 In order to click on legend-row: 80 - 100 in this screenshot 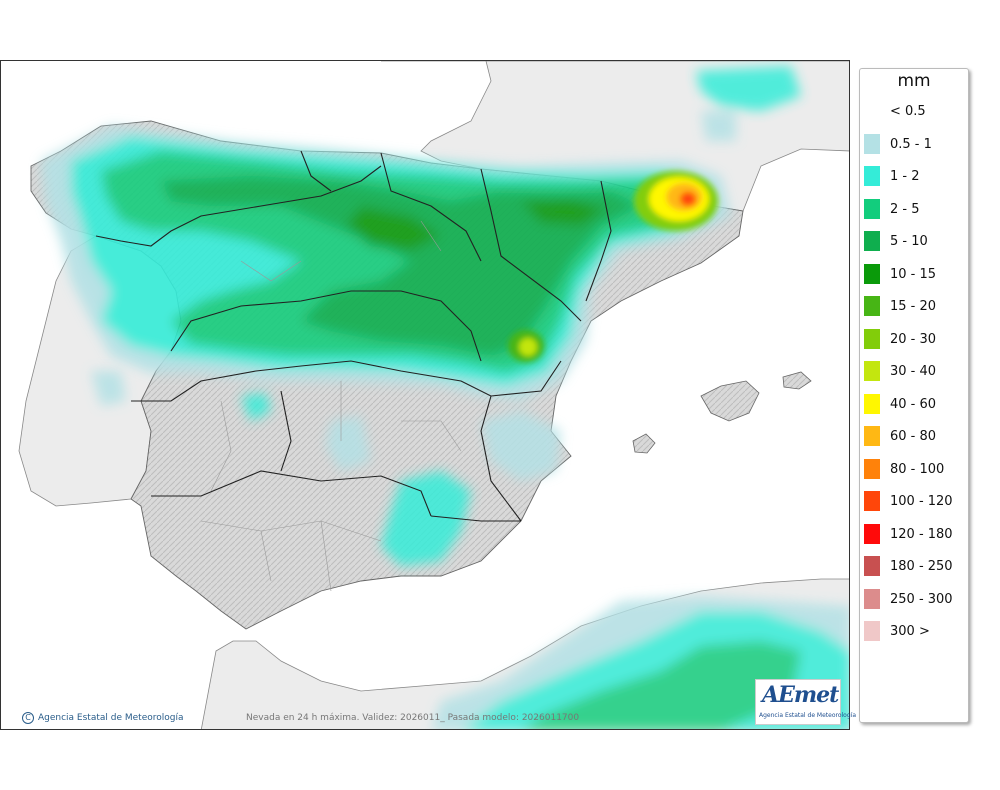, I will do `click(914, 468)`.